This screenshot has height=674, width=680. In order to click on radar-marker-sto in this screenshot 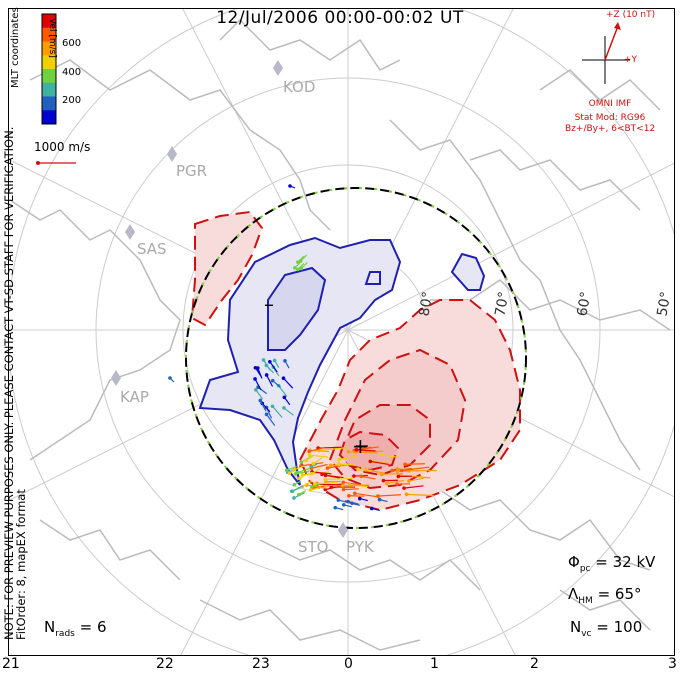, I will do `click(343, 530)`.